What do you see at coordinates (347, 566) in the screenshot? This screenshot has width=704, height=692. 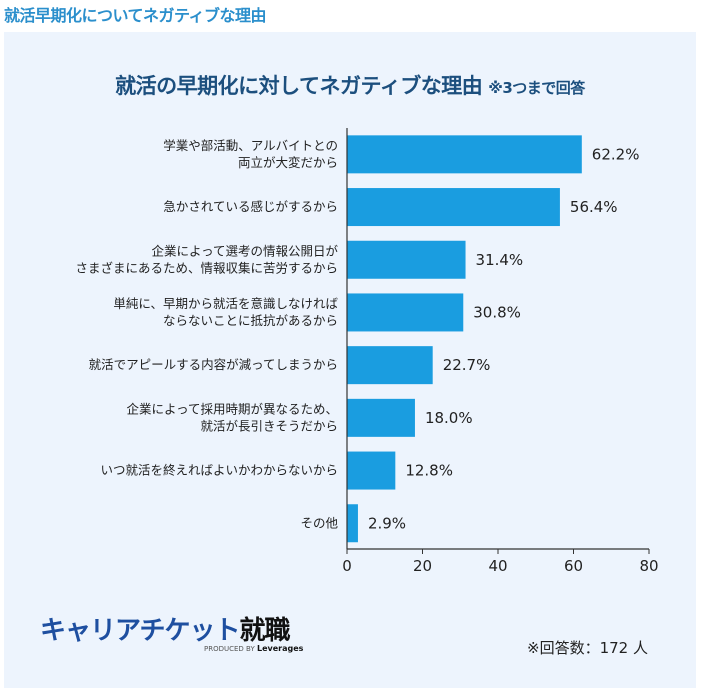 I see `x-tick-label: 0` at bounding box center [347, 566].